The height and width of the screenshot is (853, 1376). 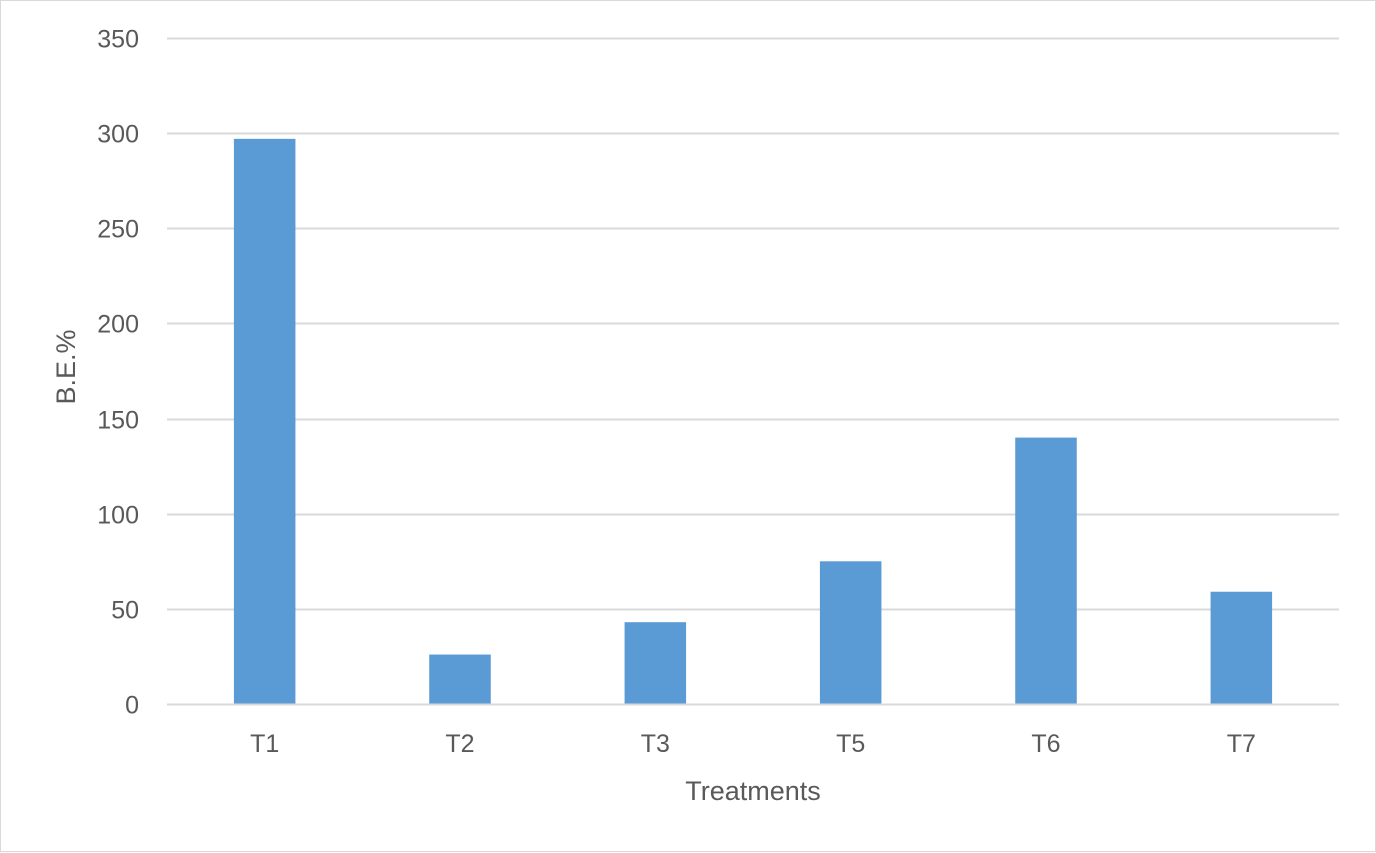 What do you see at coordinates (264, 744) in the screenshot?
I see `x-tick-label: T1` at bounding box center [264, 744].